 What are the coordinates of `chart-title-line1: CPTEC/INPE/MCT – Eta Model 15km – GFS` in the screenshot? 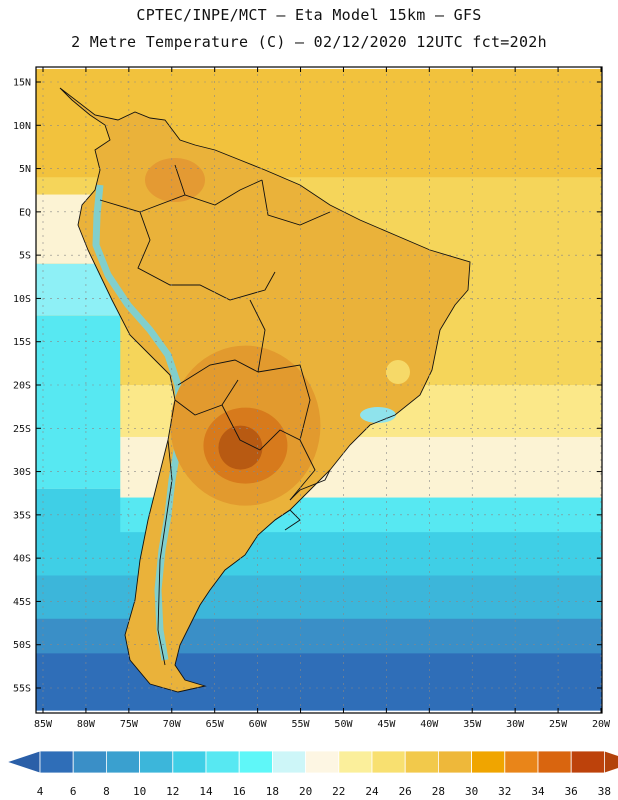 It's located at (309, 15).